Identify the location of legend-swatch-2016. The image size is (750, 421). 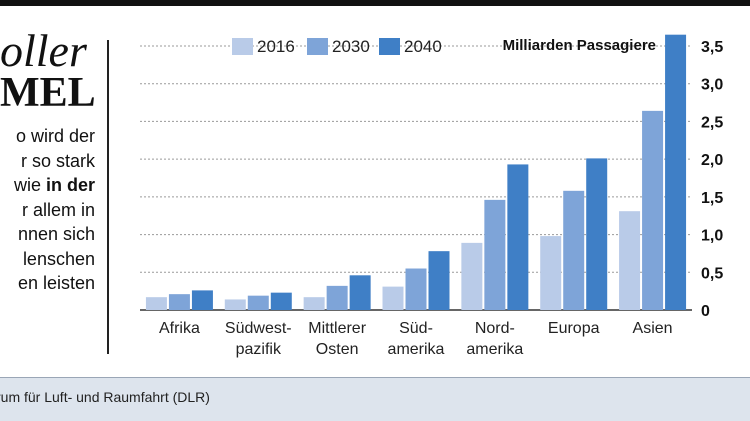
(242, 46).